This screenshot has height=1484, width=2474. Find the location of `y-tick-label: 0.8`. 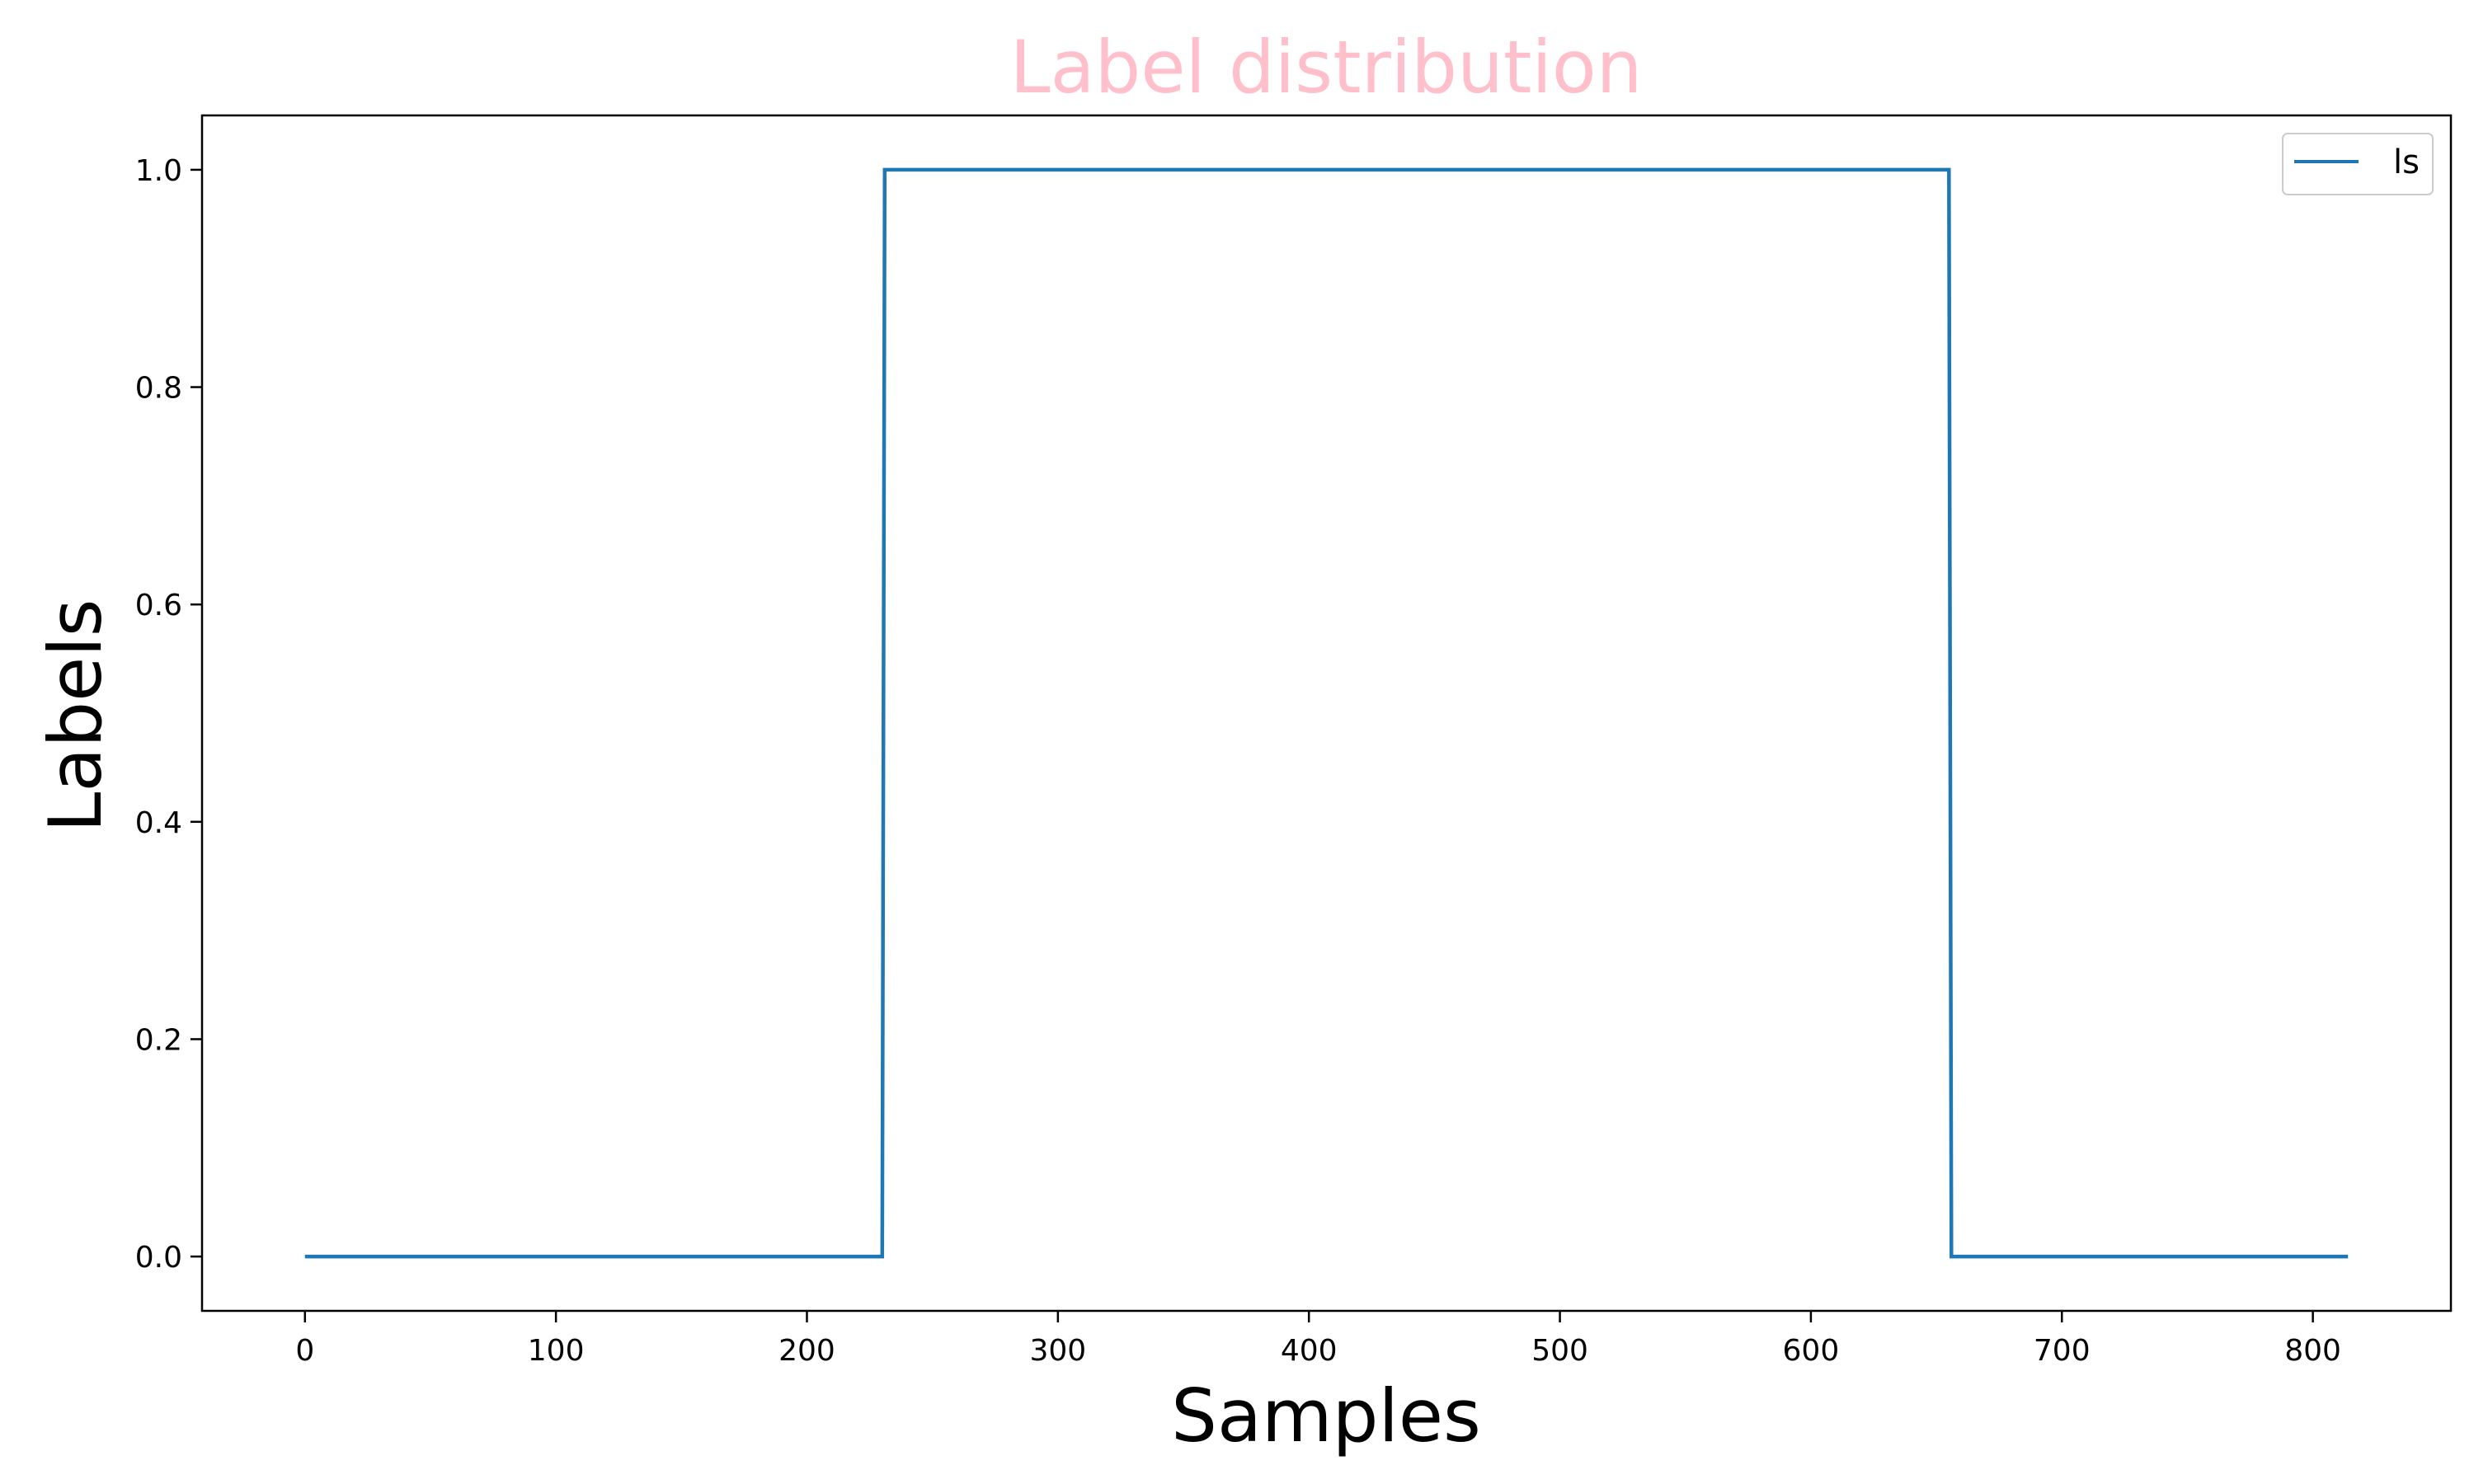

y-tick-label: 0.8 is located at coordinates (158, 389).